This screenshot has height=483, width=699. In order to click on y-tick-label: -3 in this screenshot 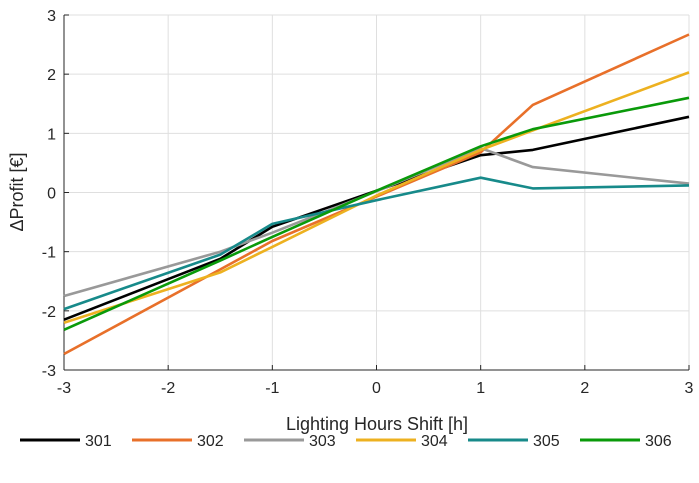, I will do `click(49, 371)`.